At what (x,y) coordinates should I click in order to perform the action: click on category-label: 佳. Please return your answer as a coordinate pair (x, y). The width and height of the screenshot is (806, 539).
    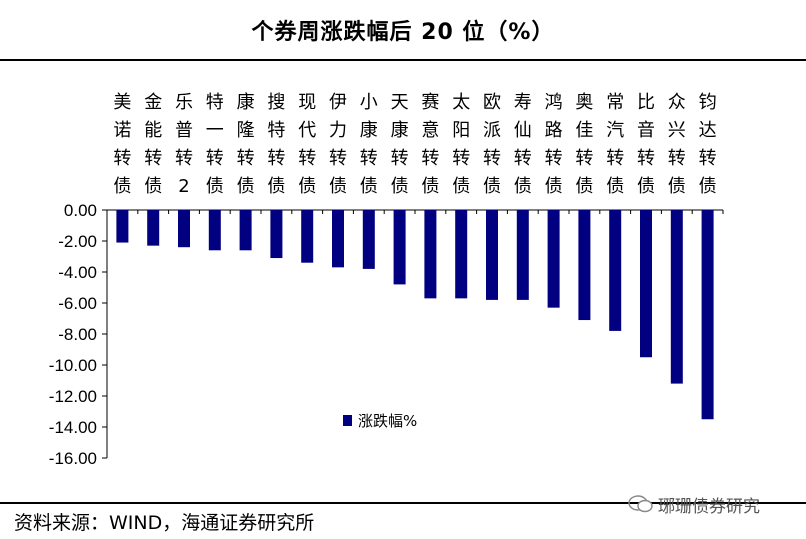
    Looking at the image, I should click on (584, 130).